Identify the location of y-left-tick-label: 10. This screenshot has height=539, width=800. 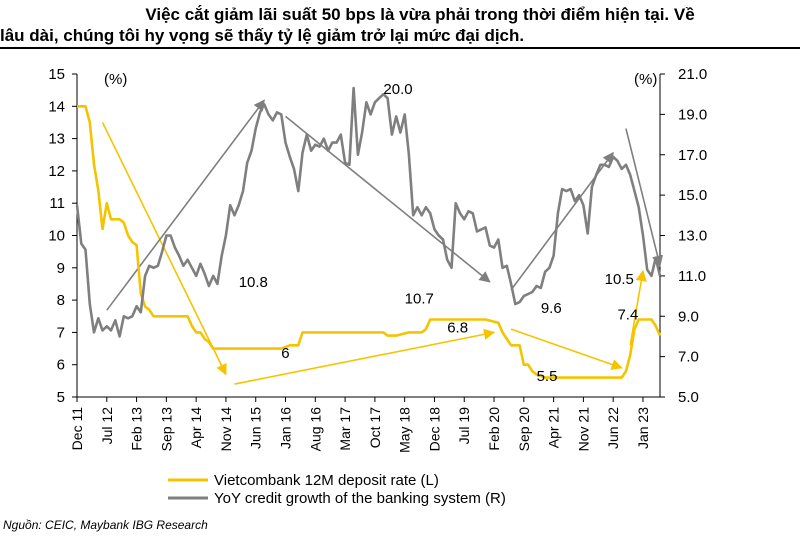
(56, 236).